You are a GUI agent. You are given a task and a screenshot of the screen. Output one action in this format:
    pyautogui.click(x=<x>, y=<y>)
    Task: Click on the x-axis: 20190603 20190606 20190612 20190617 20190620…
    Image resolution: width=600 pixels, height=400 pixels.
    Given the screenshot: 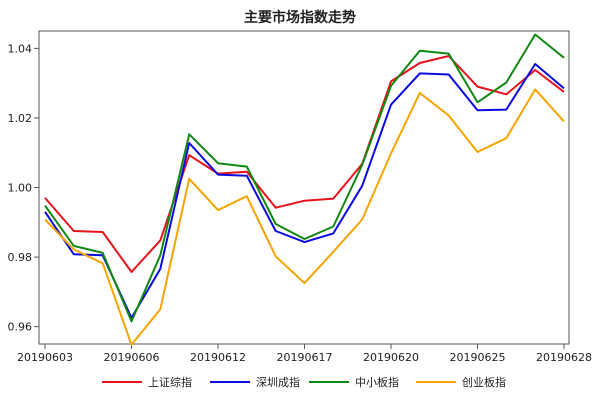 What is the action you would take?
    pyautogui.click(x=304, y=354)
    